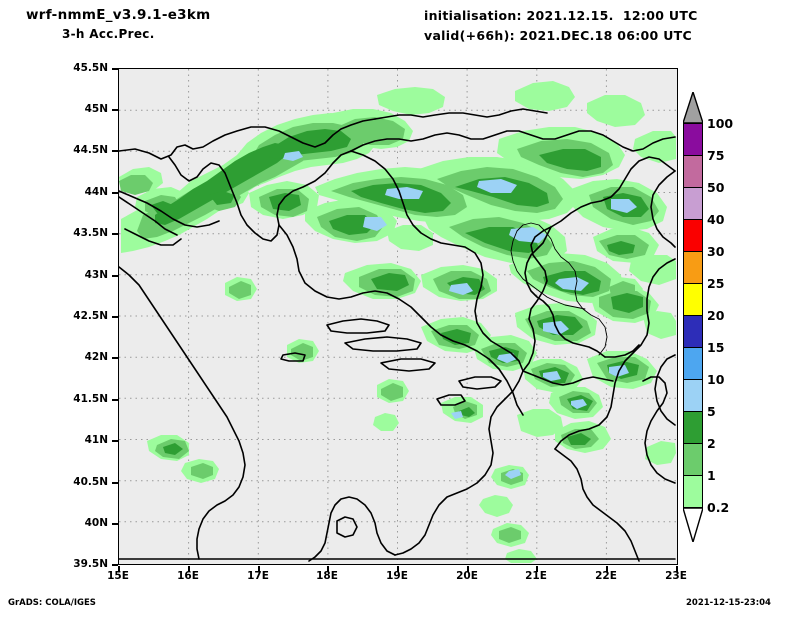  What do you see at coordinates (258, 576) in the screenshot?
I see `x-tick-label: 17E` at bounding box center [258, 576].